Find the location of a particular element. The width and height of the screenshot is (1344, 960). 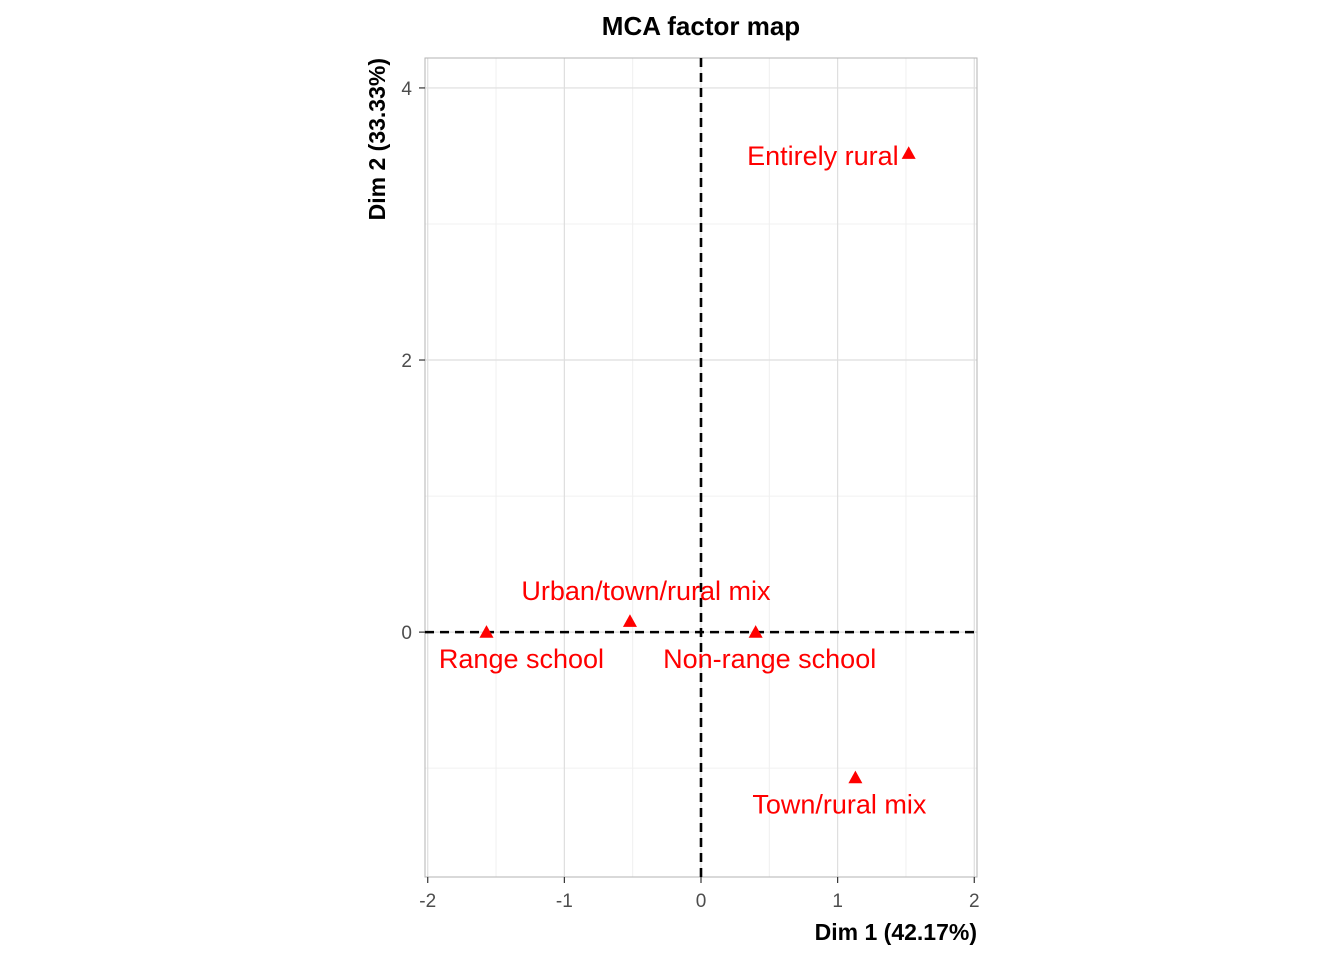

point-label: Range school is located at coordinates (521, 659).